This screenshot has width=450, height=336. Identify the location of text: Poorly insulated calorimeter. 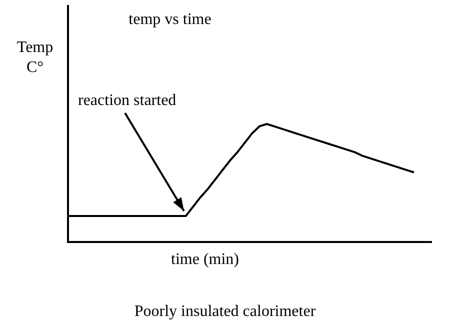
(225, 311).